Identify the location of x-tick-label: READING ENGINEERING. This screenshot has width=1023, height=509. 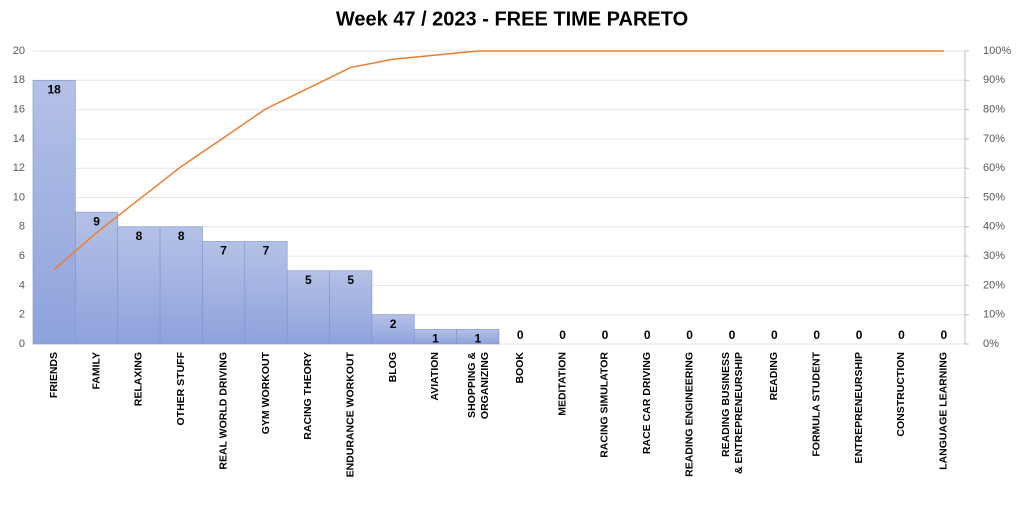
(689, 414).